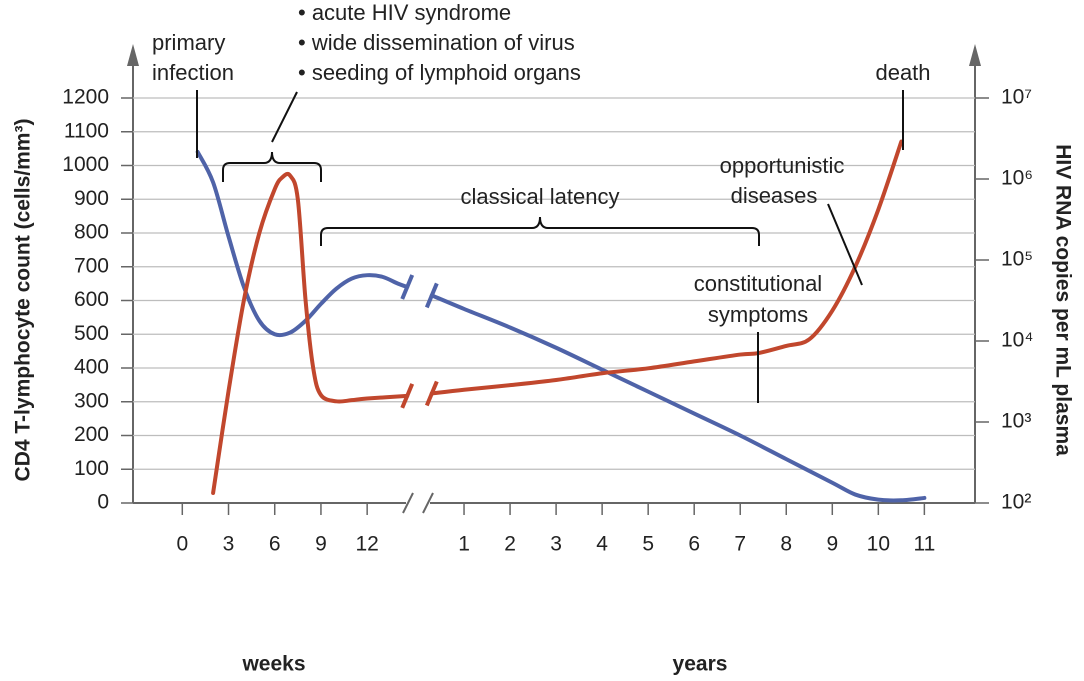  I want to click on annotation: death, so click(902, 72).